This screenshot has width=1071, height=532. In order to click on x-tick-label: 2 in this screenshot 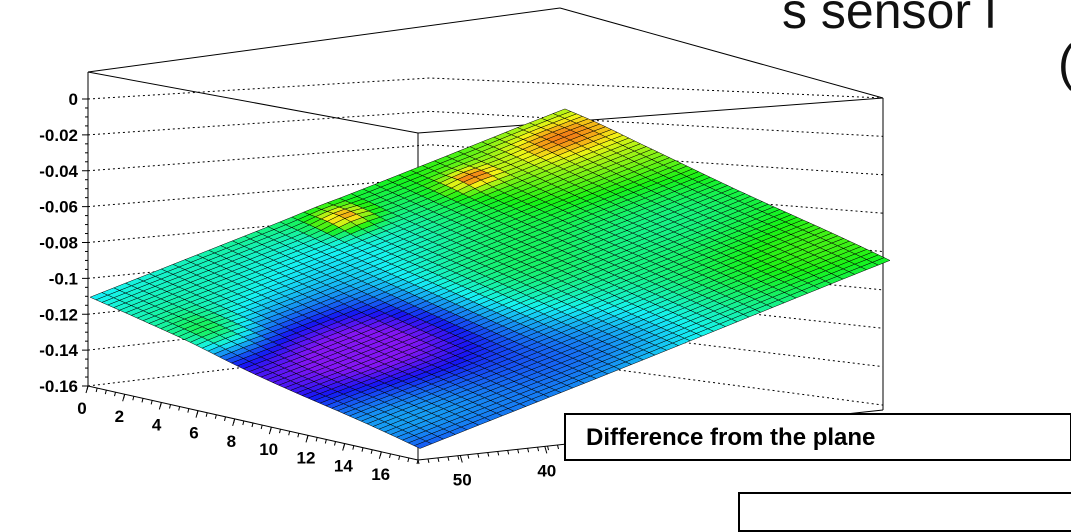, I will do `click(119, 416)`.